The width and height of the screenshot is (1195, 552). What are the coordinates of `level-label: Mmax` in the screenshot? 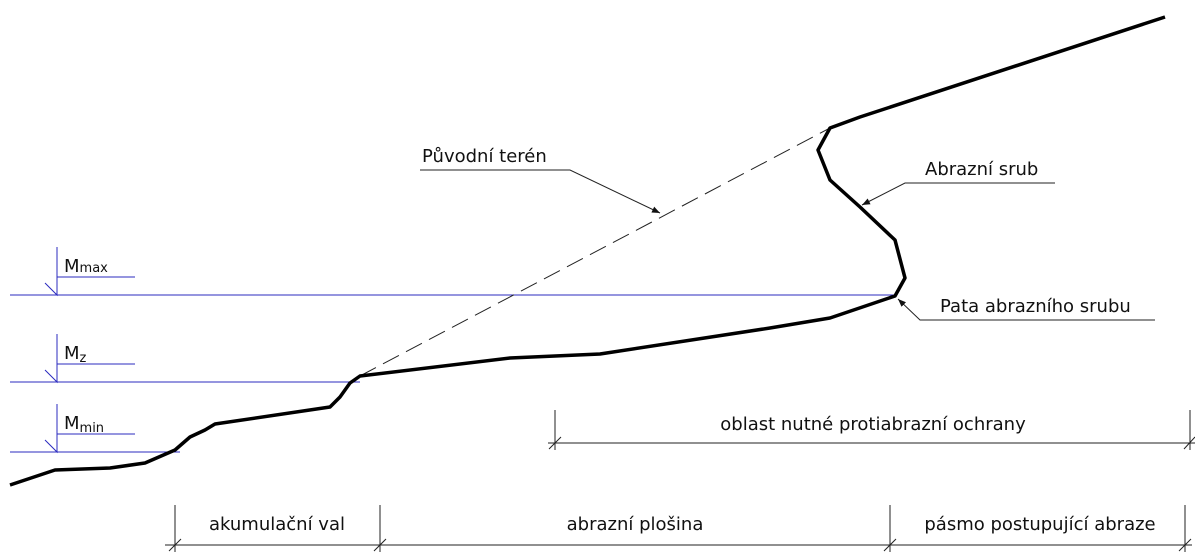 It's located at (86, 266).